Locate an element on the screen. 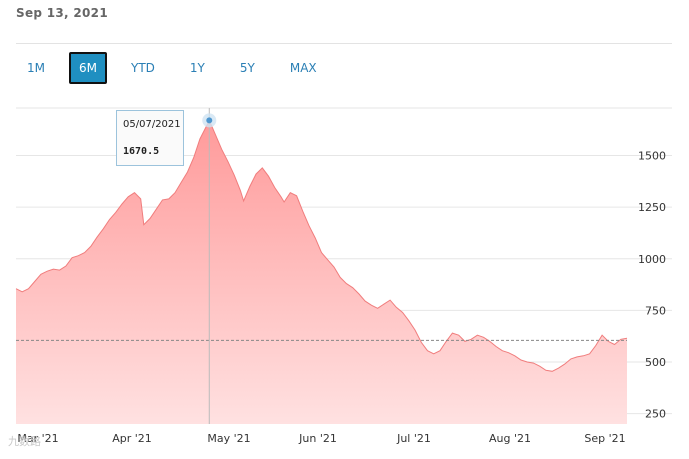 The width and height of the screenshot is (689, 459). x-tick-label: Jun '21 is located at coordinates (317, 438).